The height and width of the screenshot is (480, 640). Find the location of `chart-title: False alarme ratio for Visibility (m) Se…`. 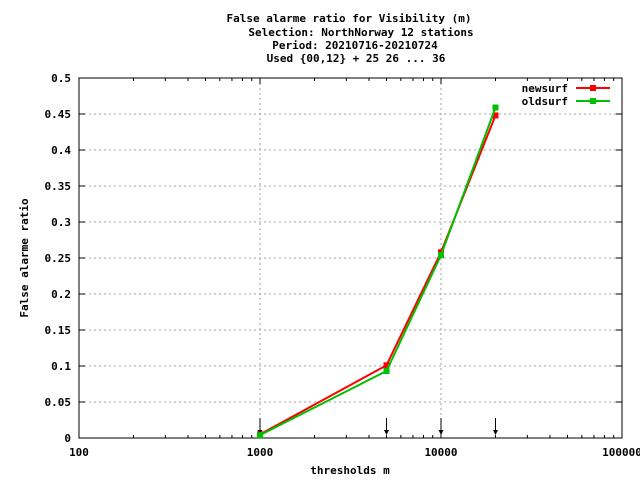

chart-title: False alarme ratio for Visibility (m) Se… is located at coordinates (349, 38).